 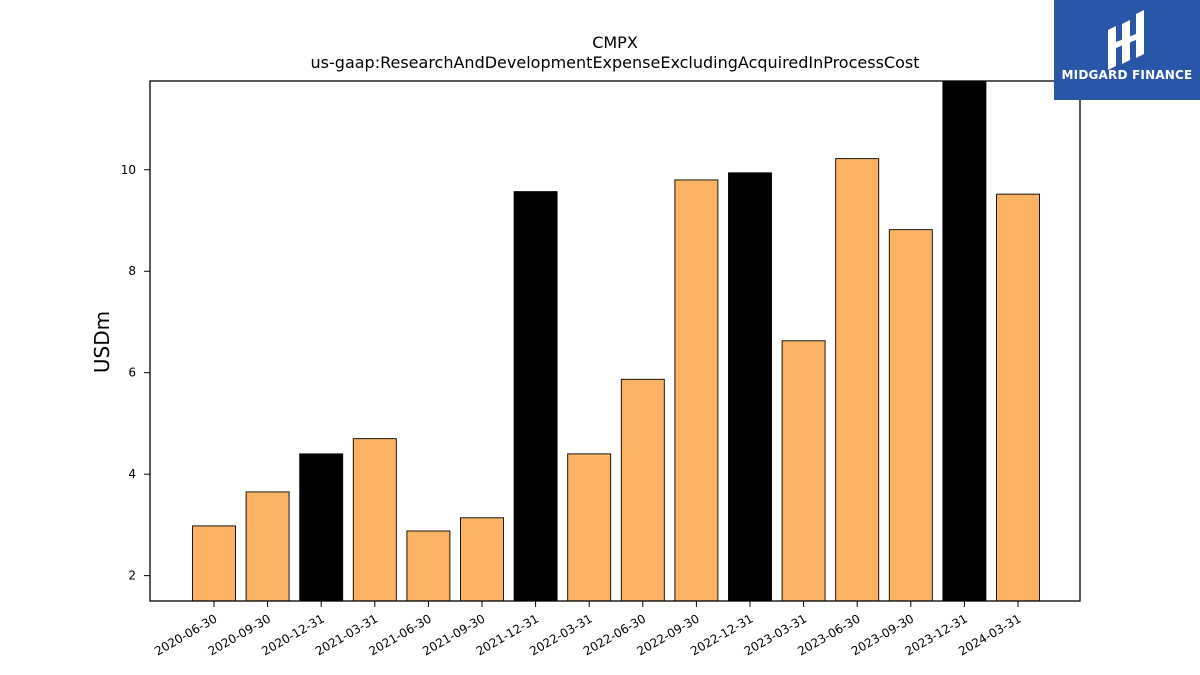 I want to click on midgard-logo-icon, so click(x=1126, y=40).